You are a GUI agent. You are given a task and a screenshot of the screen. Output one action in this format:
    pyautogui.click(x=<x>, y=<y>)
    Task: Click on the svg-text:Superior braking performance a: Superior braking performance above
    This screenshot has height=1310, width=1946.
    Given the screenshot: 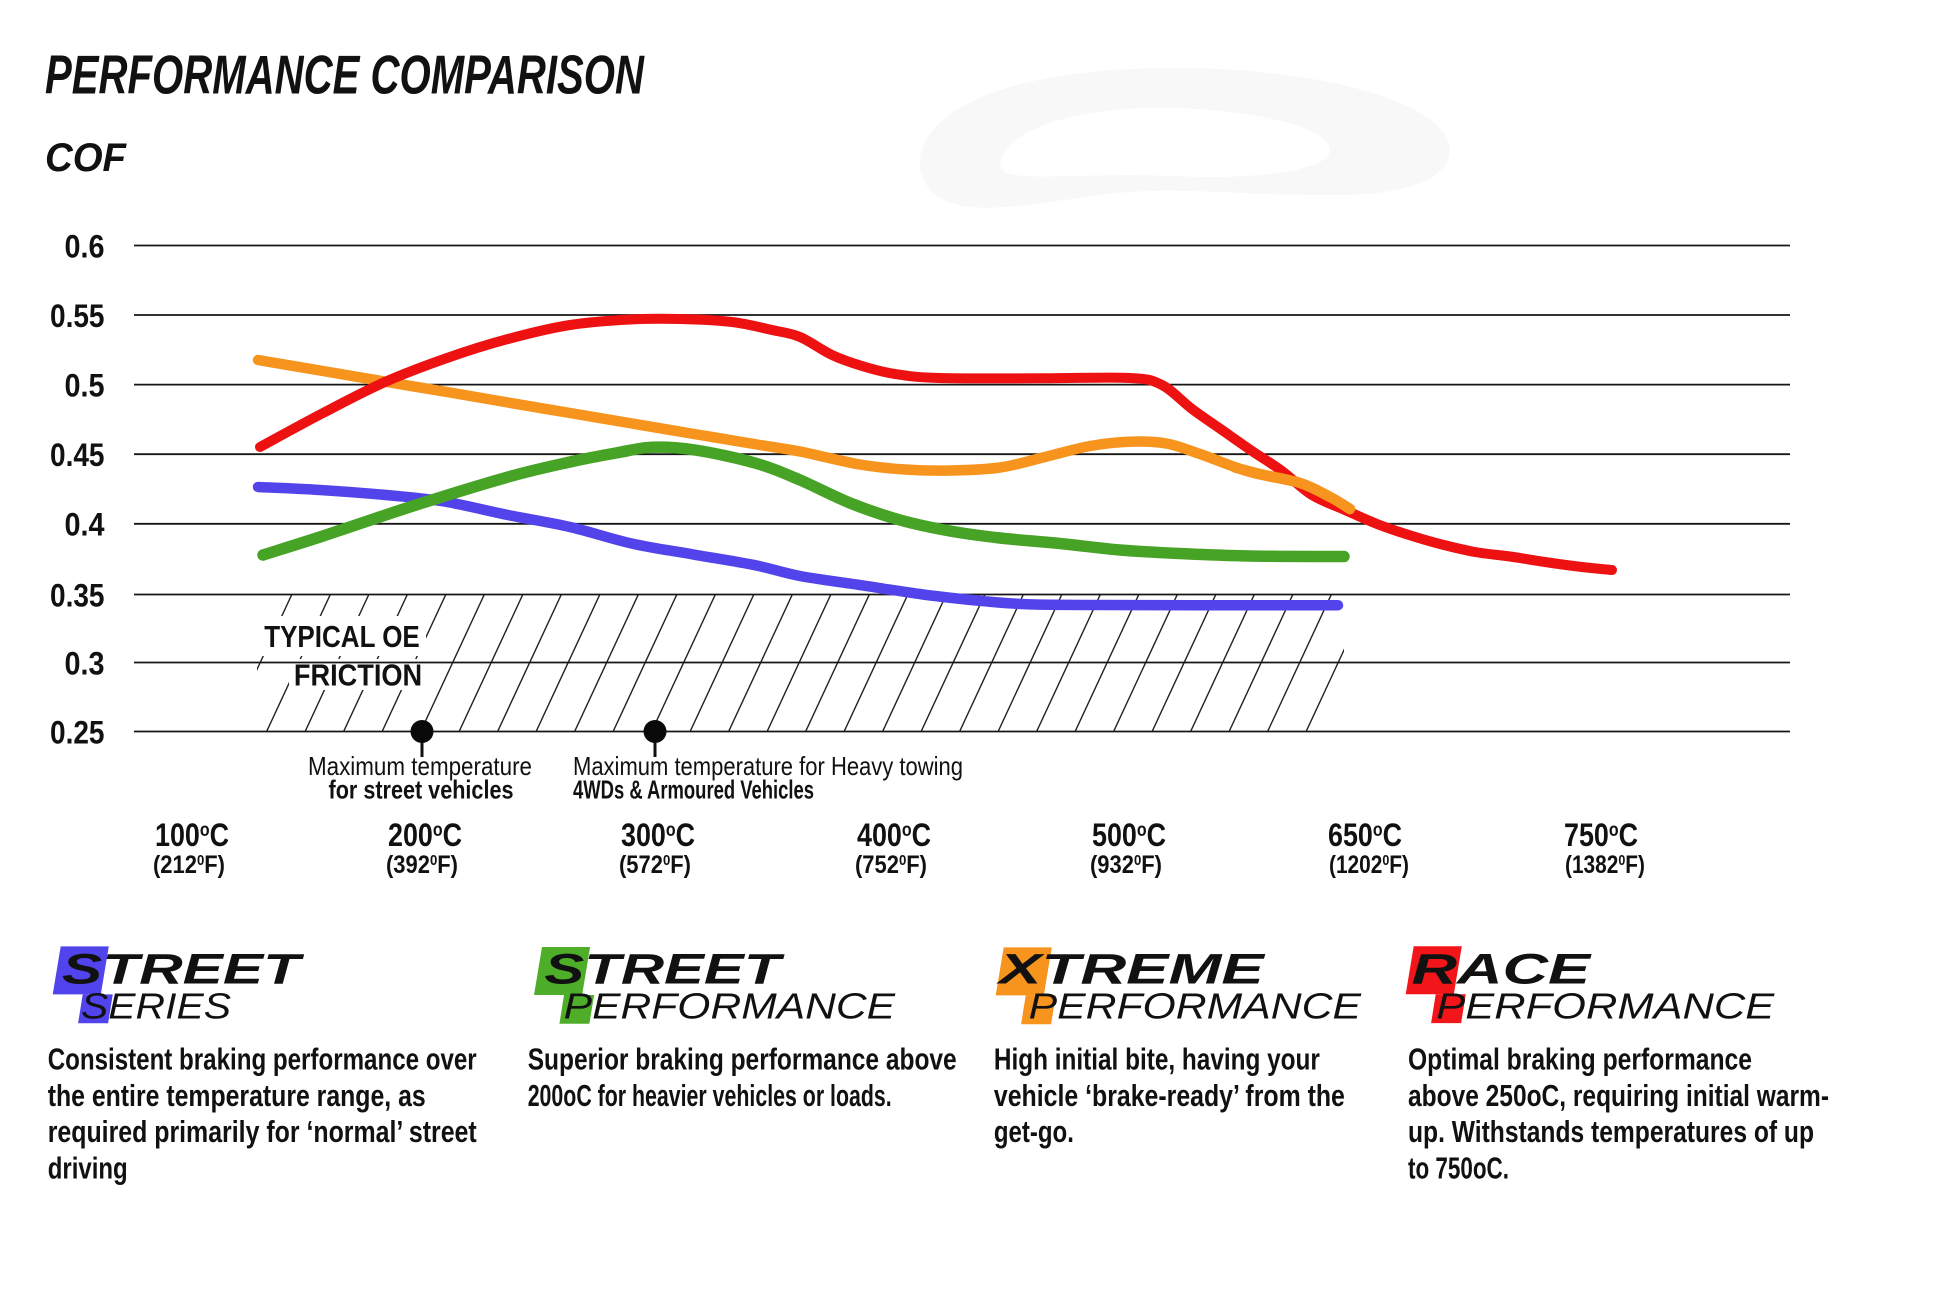 What is the action you would take?
    pyautogui.click(x=742, y=1060)
    